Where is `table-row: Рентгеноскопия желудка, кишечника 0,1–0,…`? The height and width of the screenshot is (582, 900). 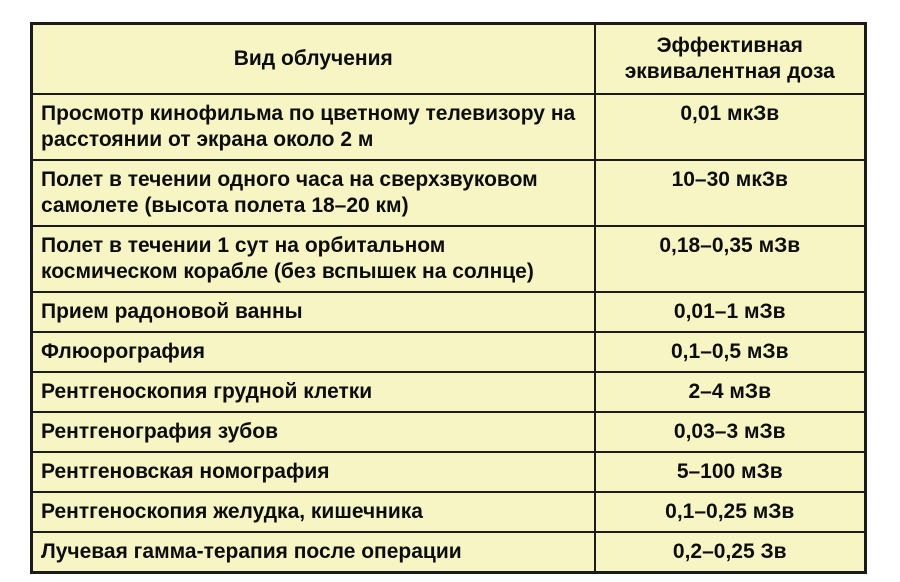 table-row: Рентгеноскопия желудка, кишечника 0,1–0,… is located at coordinates (448, 512).